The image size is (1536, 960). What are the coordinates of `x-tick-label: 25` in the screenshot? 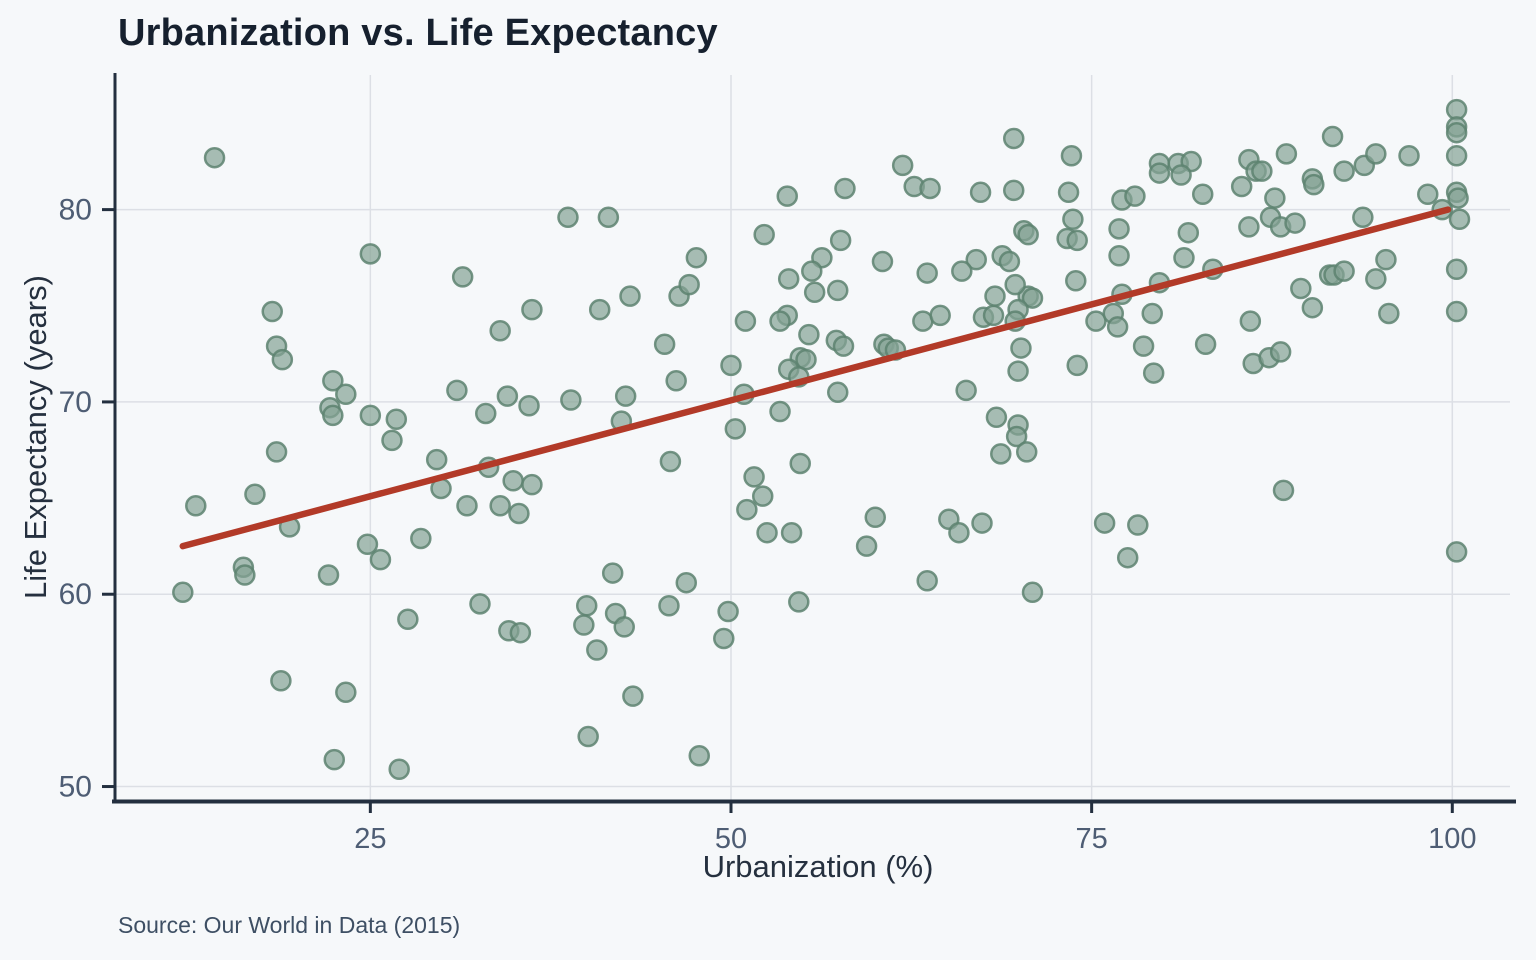 It's located at (370, 839).